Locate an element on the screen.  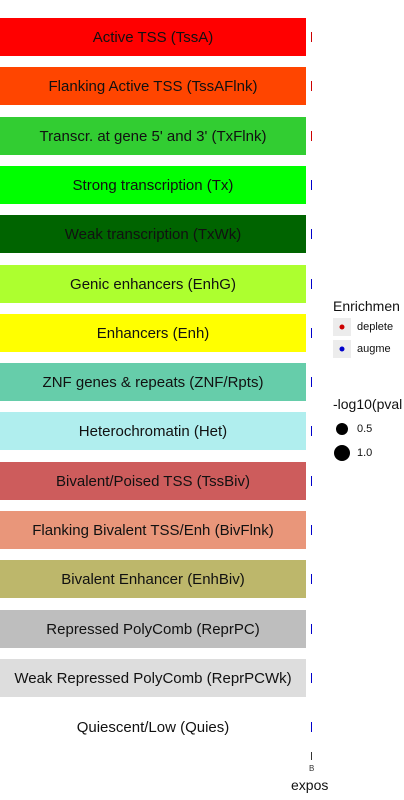
legend-item-augmented: augme is located at coordinates (362, 349).